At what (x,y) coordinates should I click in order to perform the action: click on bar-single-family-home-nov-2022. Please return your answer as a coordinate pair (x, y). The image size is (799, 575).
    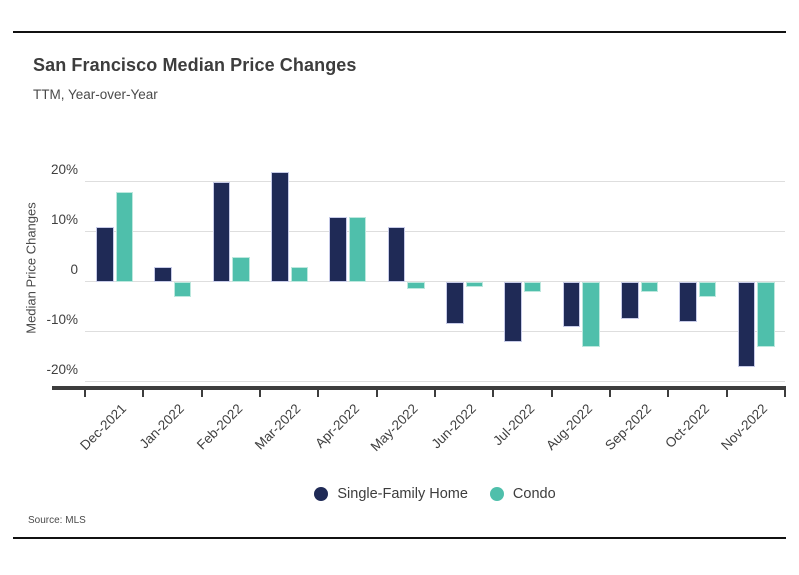
    Looking at the image, I should click on (746, 324).